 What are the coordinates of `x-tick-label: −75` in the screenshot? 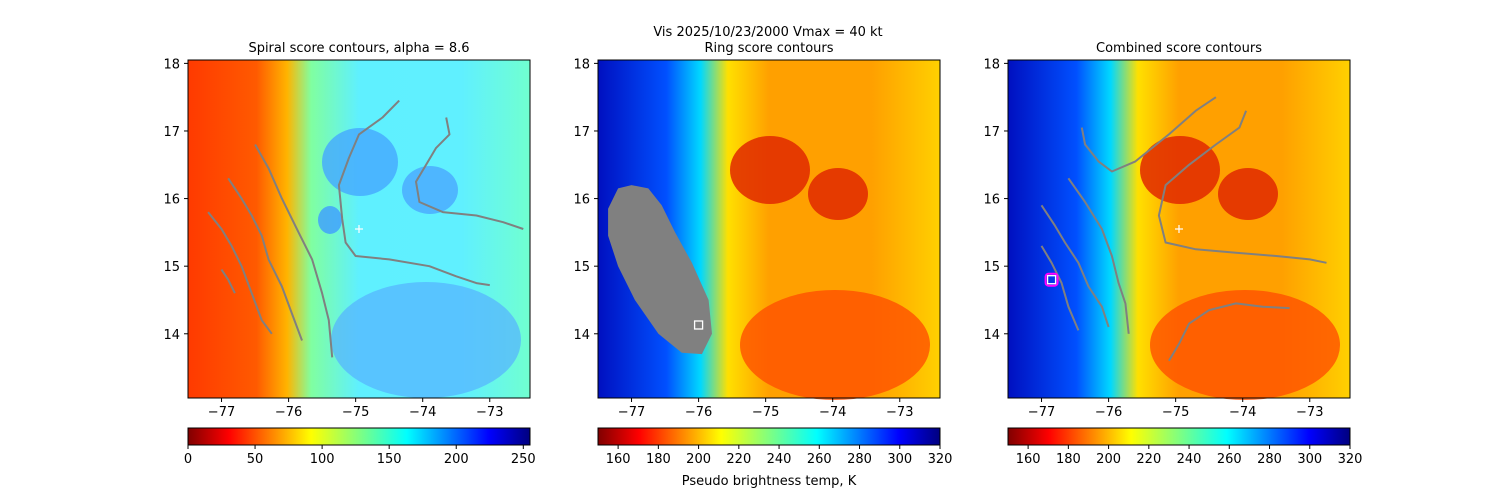 It's located at (355, 412).